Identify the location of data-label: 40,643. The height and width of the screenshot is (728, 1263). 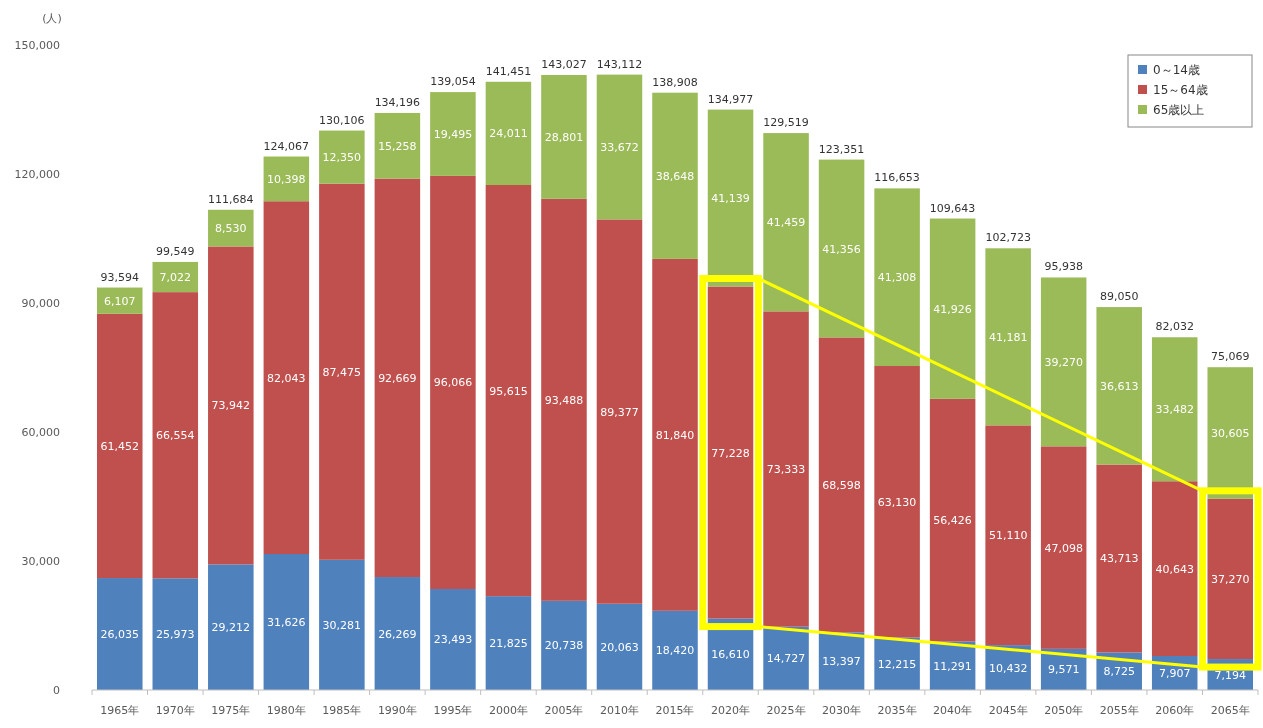
(1174, 569).